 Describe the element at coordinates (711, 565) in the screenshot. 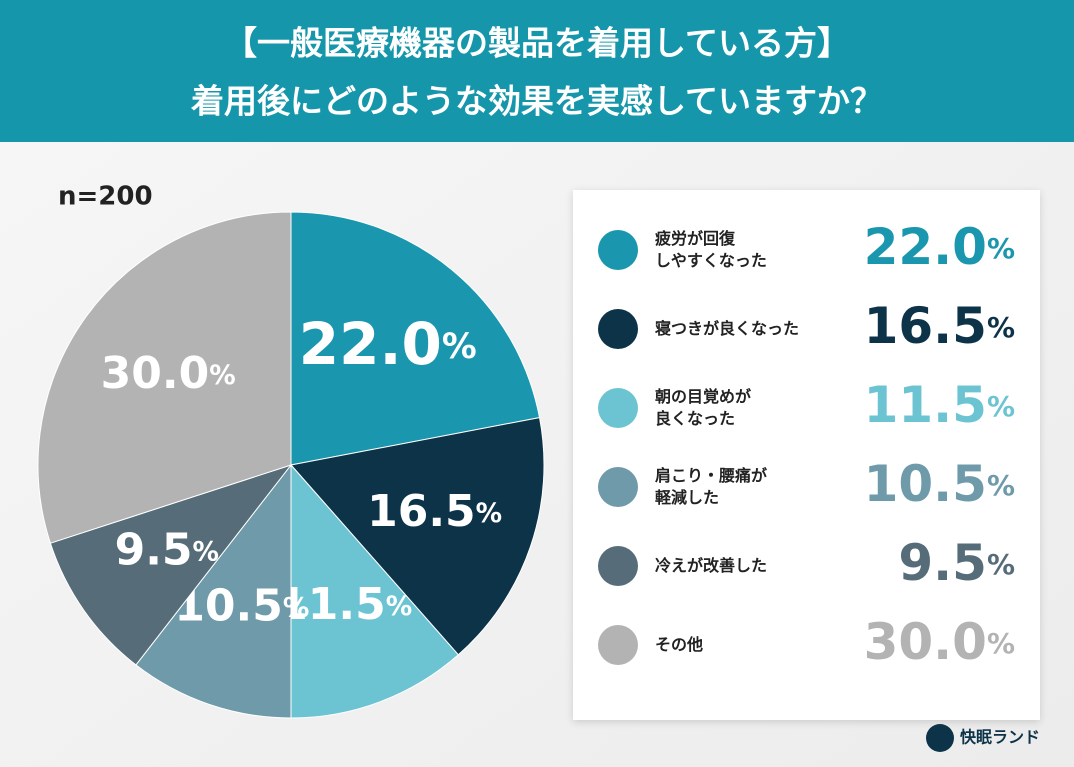

I see `legend-label: 冷えが改善した` at that location.